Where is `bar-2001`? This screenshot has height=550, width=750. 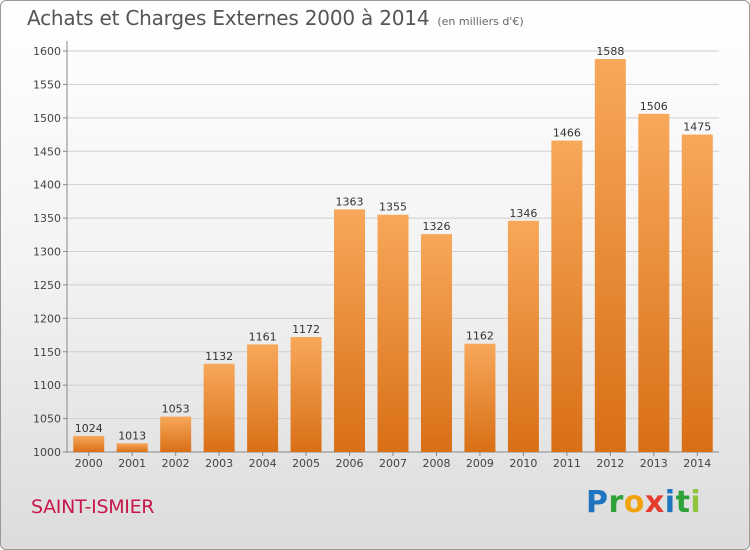 bar-2001 is located at coordinates (132, 447).